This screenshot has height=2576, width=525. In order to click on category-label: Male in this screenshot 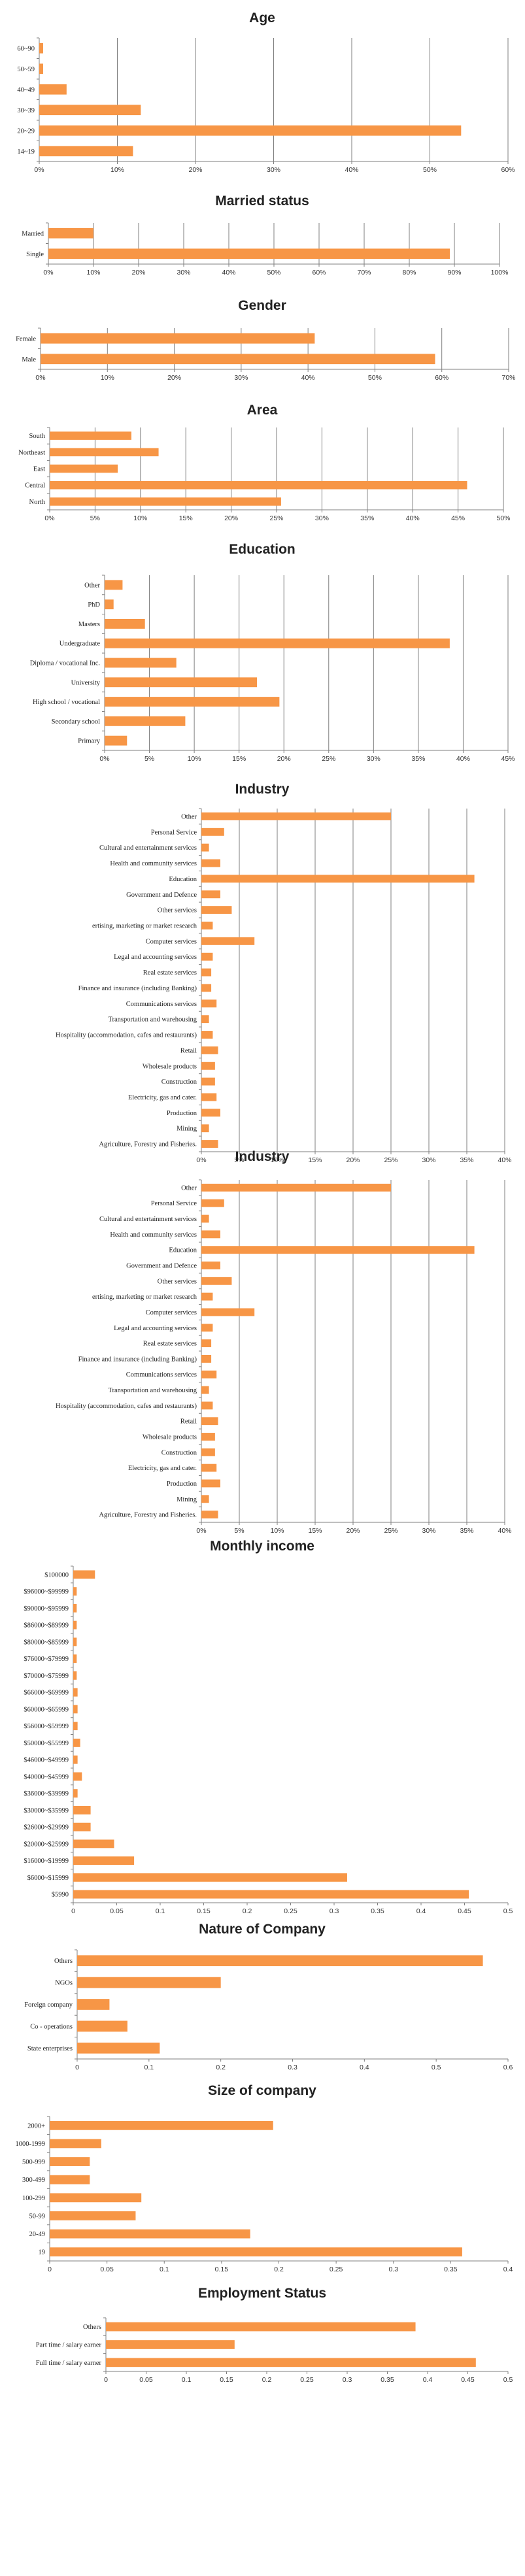, I will do `click(29, 360)`.